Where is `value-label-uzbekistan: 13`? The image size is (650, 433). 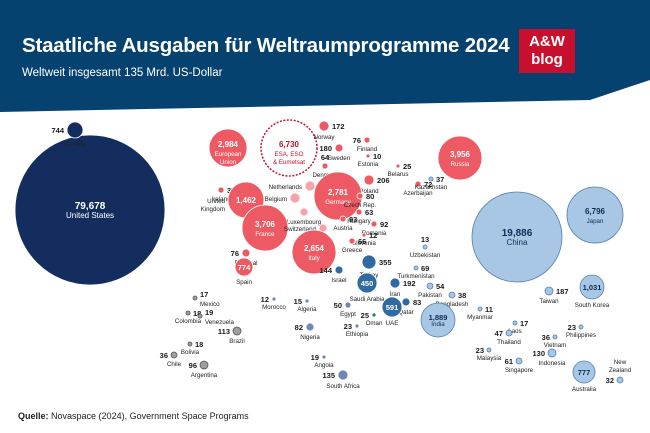
value-label-uzbekistan: 13 is located at coordinates (425, 239).